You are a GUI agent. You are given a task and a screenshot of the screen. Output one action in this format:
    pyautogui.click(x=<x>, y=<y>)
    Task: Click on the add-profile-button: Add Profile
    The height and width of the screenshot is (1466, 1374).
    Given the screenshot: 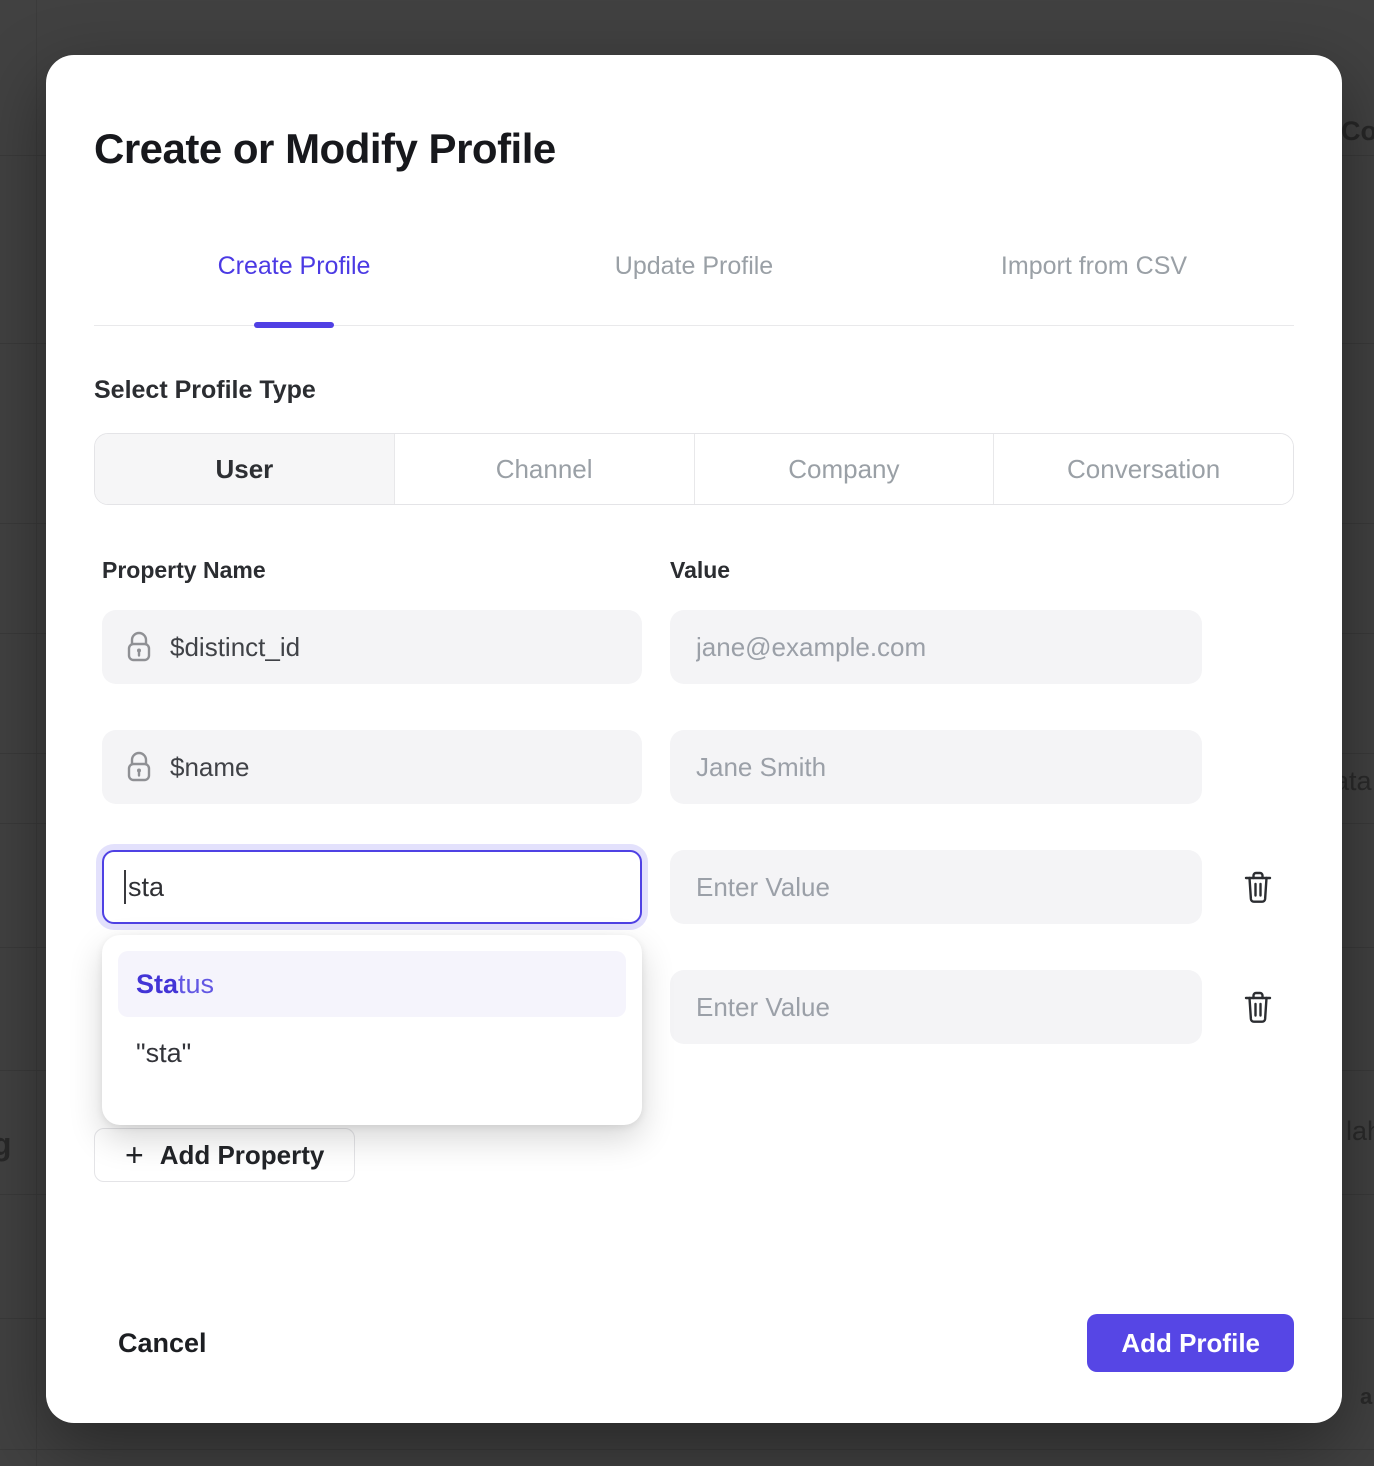 What is the action you would take?
    pyautogui.click(x=1190, y=1343)
    